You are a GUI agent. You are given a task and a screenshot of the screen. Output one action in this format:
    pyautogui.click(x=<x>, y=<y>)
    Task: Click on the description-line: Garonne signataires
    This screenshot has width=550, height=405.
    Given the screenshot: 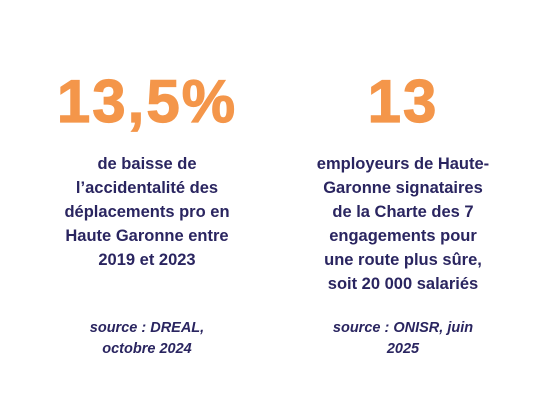 What is the action you would take?
    pyautogui.click(x=403, y=188)
    